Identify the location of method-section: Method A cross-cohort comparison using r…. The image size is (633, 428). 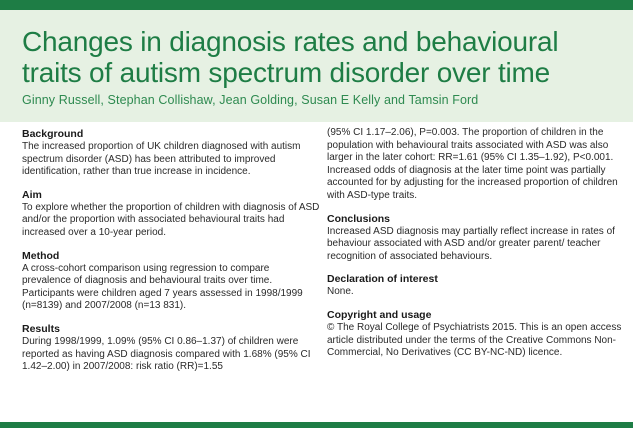
(171, 281).